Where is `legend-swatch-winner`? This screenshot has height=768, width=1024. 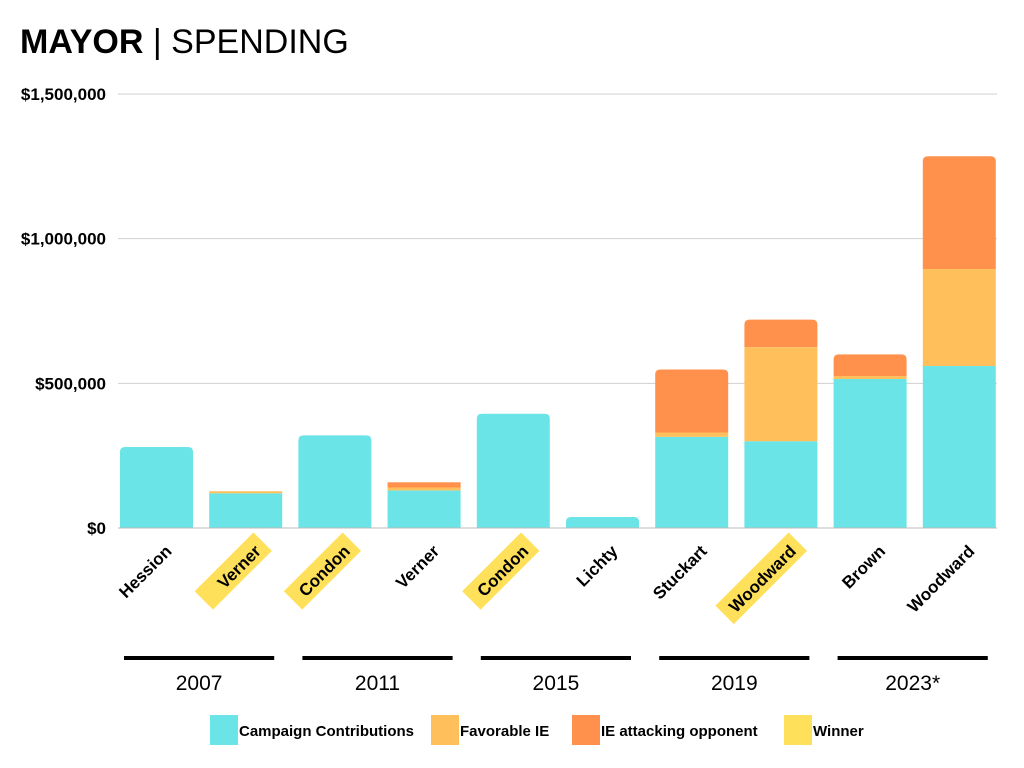 legend-swatch-winner is located at coordinates (798, 730).